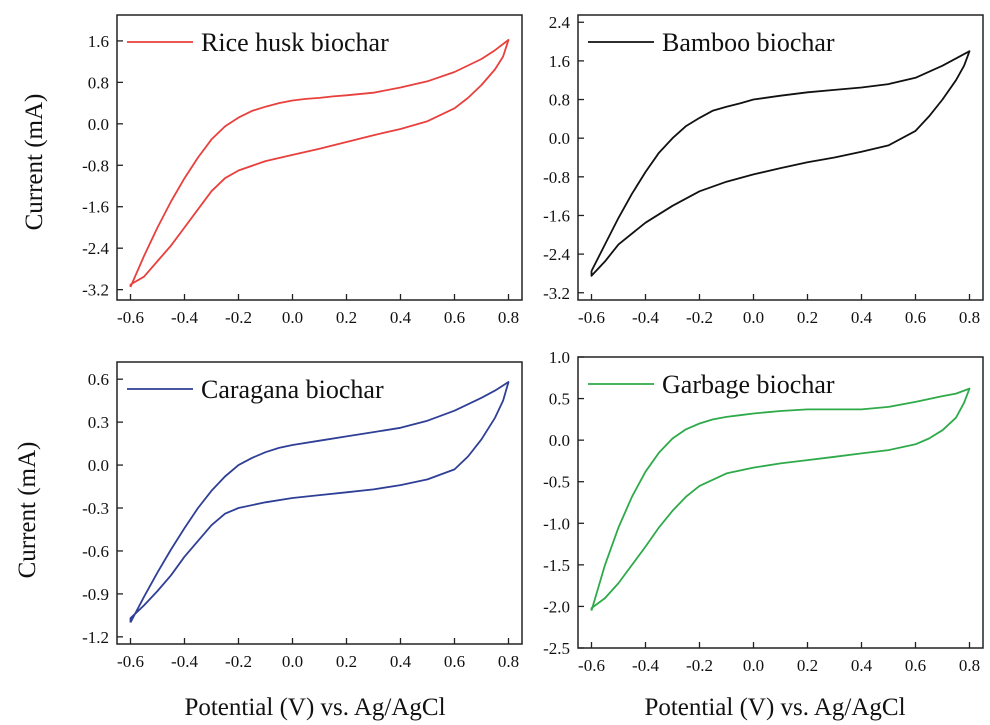 The width and height of the screenshot is (990, 725). What do you see at coordinates (915, 665) in the screenshot?
I see `garbage-x-tick-label: 0.6` at bounding box center [915, 665].